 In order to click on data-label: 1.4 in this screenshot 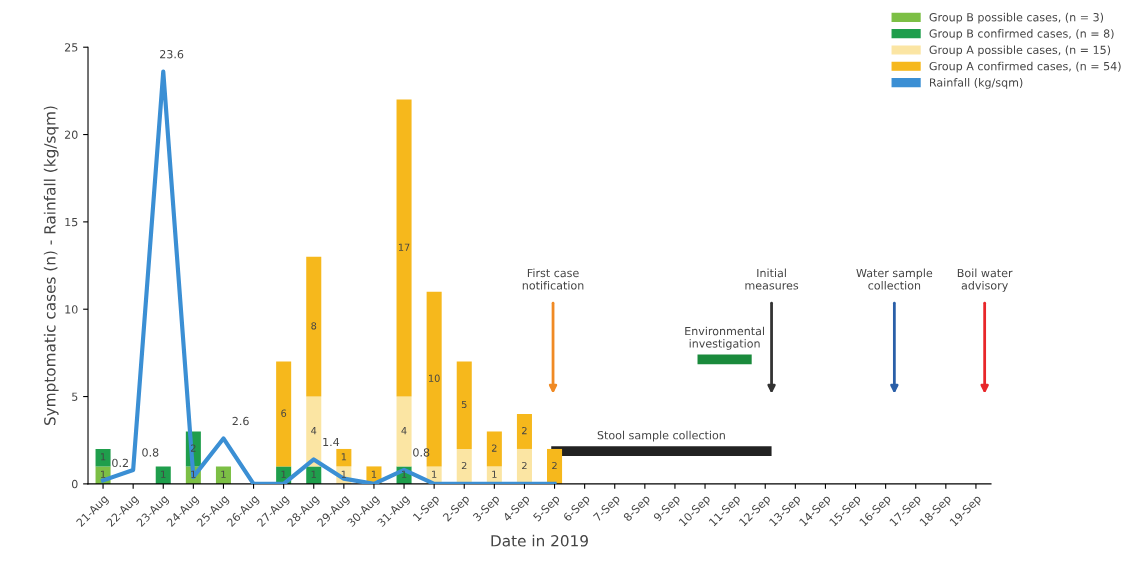, I will do `click(331, 442)`.